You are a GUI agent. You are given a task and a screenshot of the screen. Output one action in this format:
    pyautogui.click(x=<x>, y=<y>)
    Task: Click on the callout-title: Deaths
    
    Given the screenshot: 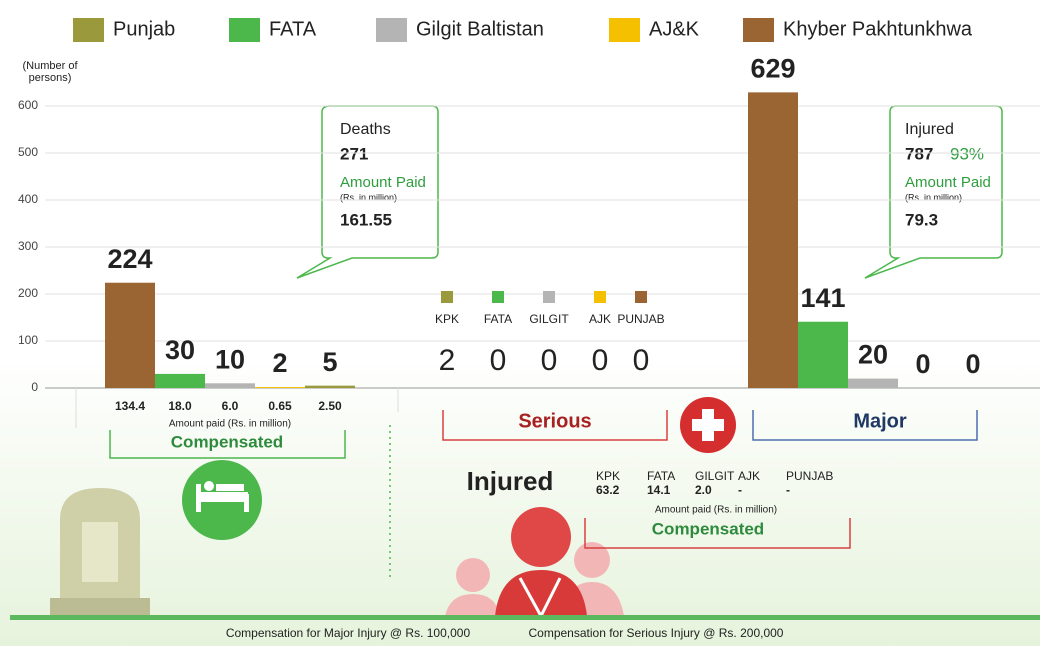 What is the action you would take?
    pyautogui.click(x=365, y=129)
    